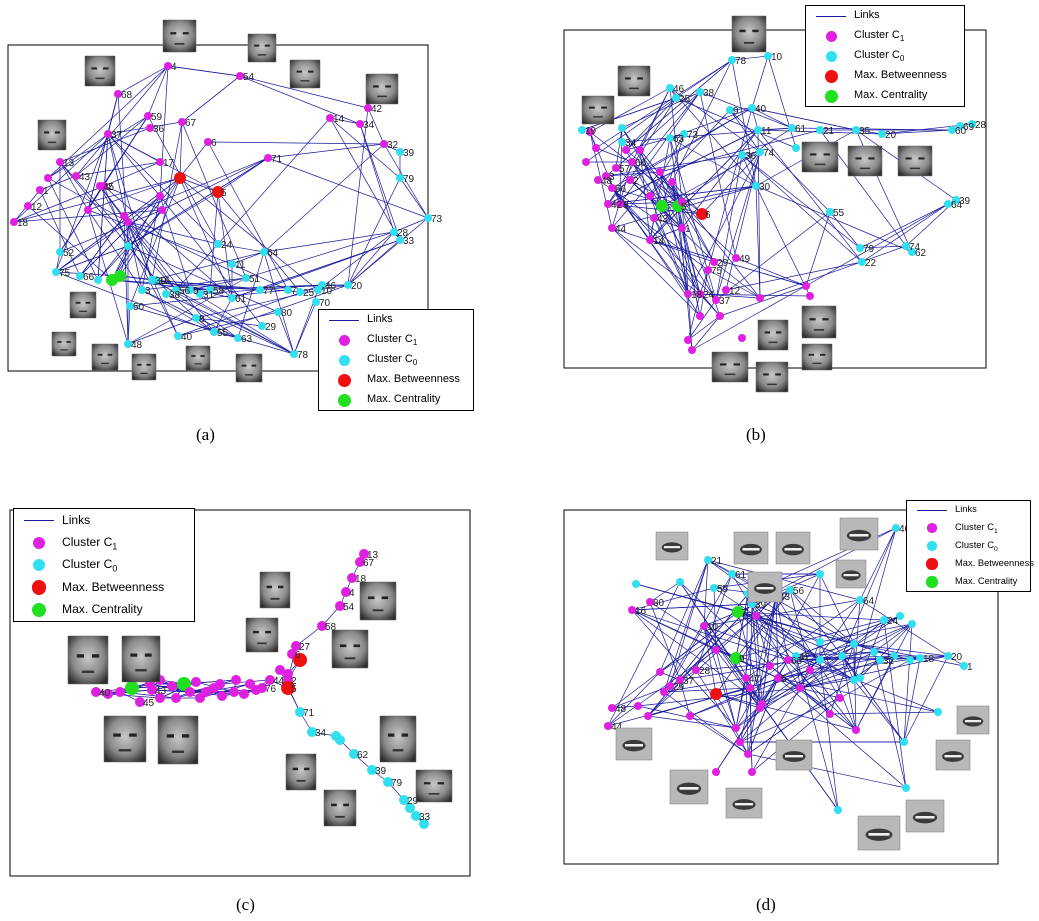 The height and width of the screenshot is (921, 1039). Describe the element at coordinates (900, 75) in the screenshot. I see `legend-label: Max. Betweenness` at that location.